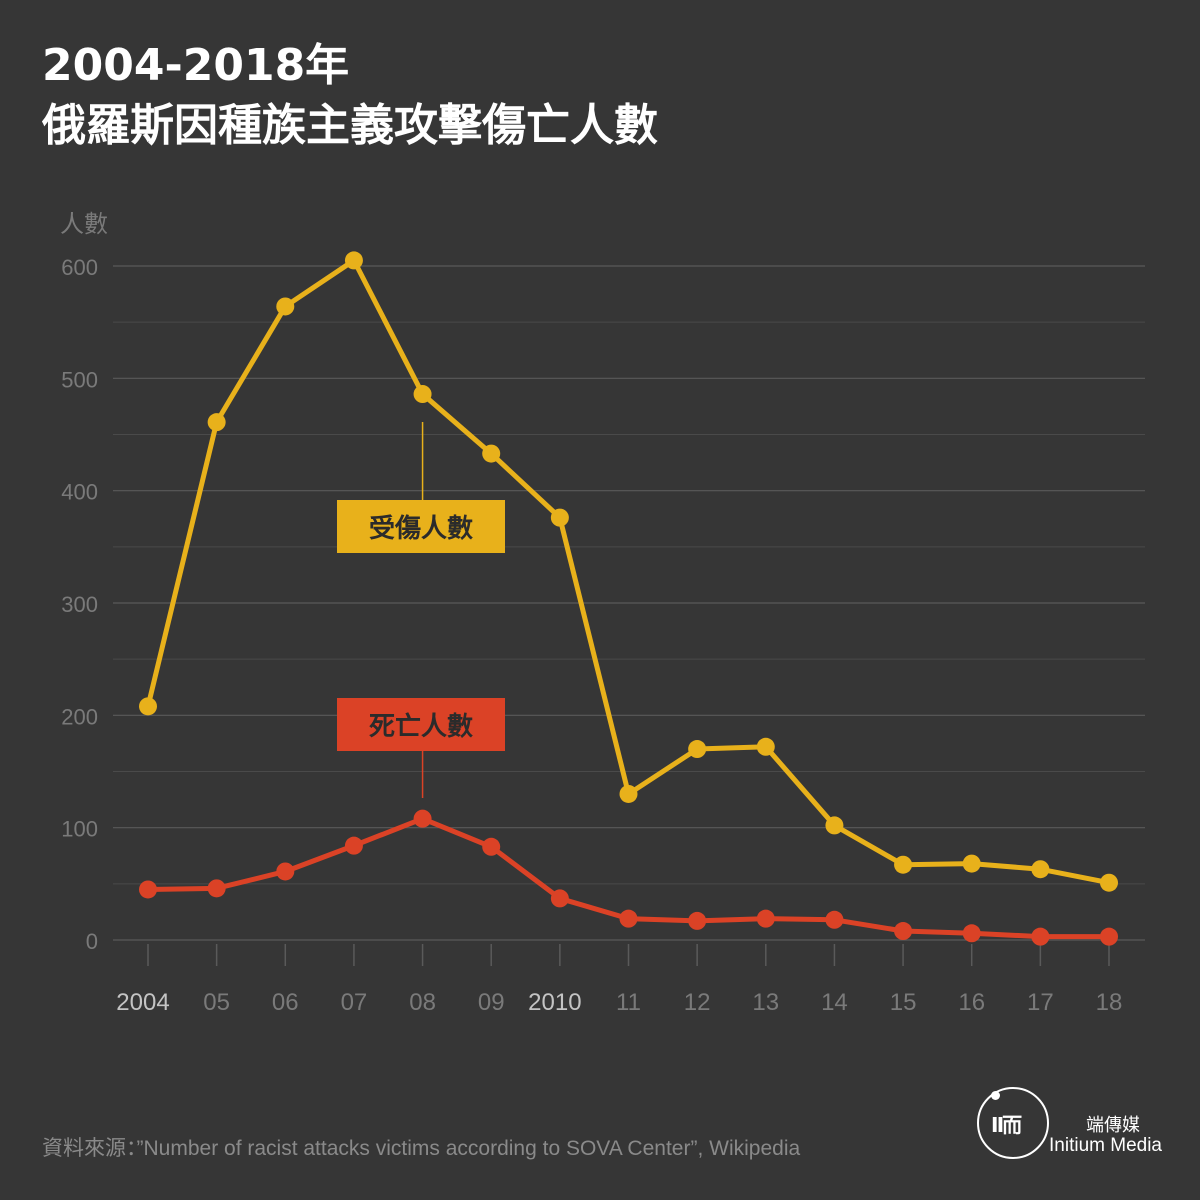 Image resolution: width=1200 pixels, height=1200 pixels. What do you see at coordinates (1070, 1125) in the screenshot?
I see `logo: Ⅱ而 端傳媒 Initium Media` at bounding box center [1070, 1125].